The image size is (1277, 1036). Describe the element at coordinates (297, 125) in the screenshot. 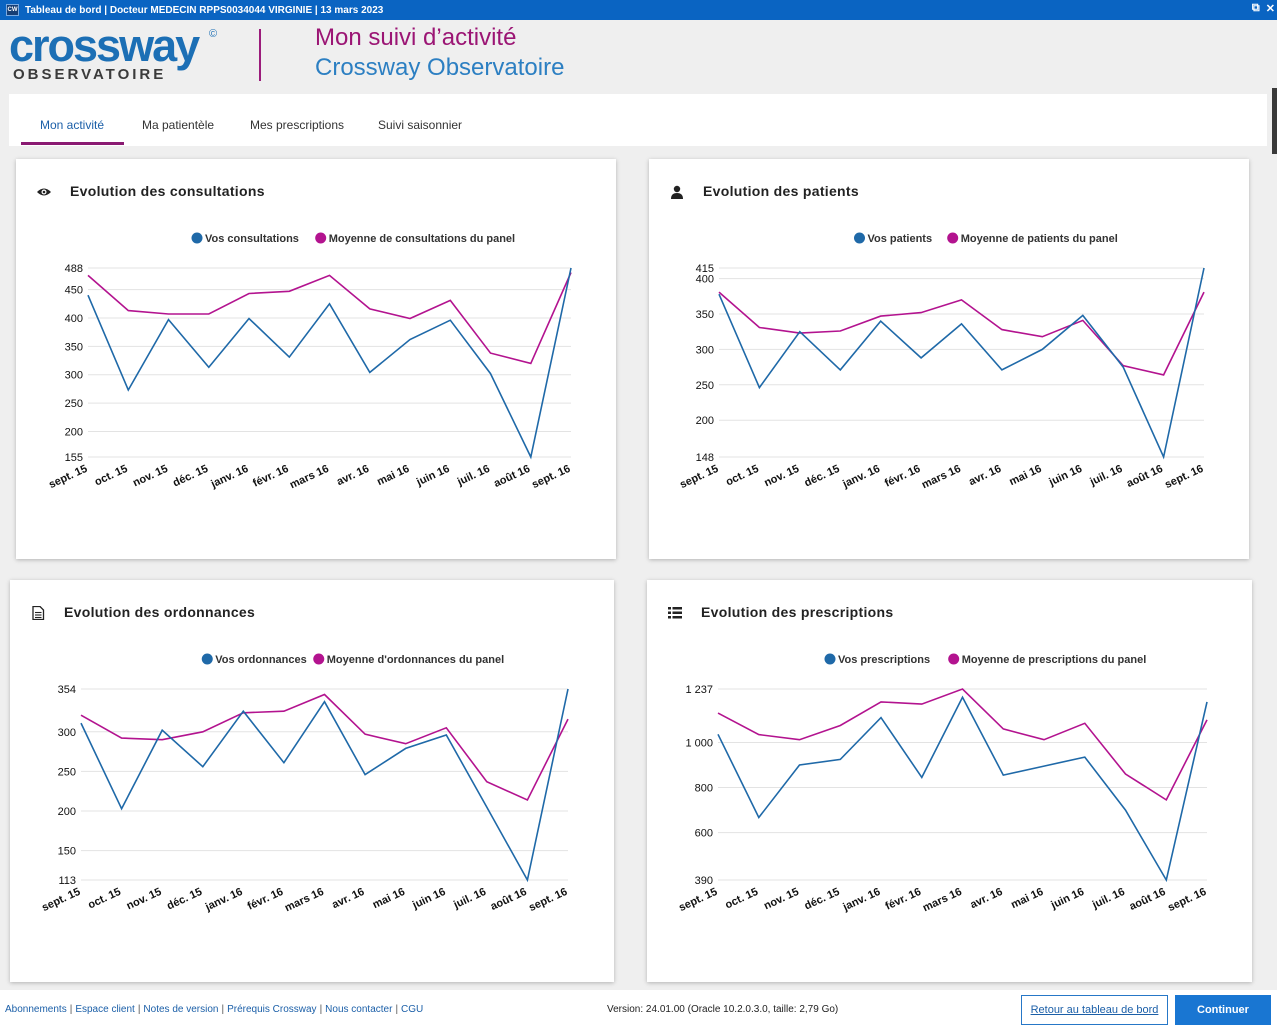

I see `tab-mes-prescriptions: Mes prescriptions` at that location.